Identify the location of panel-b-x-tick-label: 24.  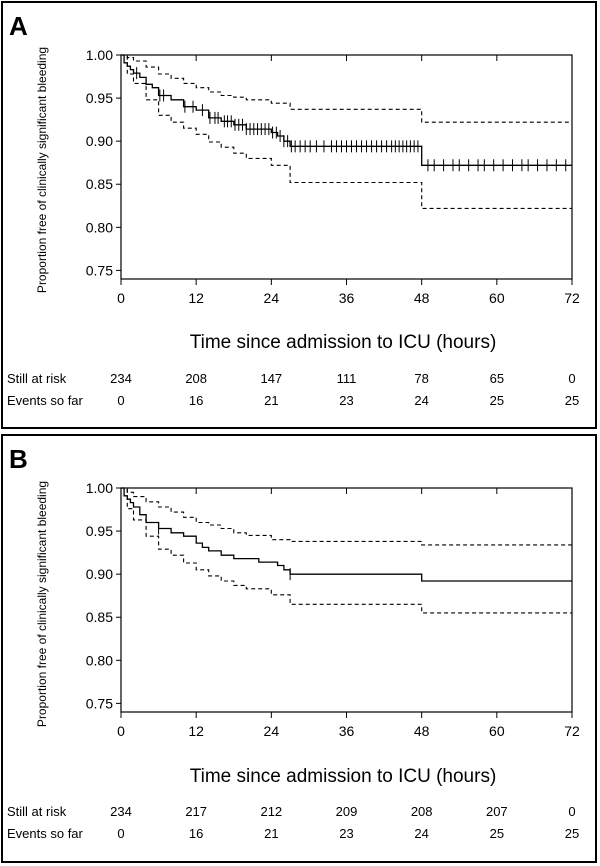
(272, 731).